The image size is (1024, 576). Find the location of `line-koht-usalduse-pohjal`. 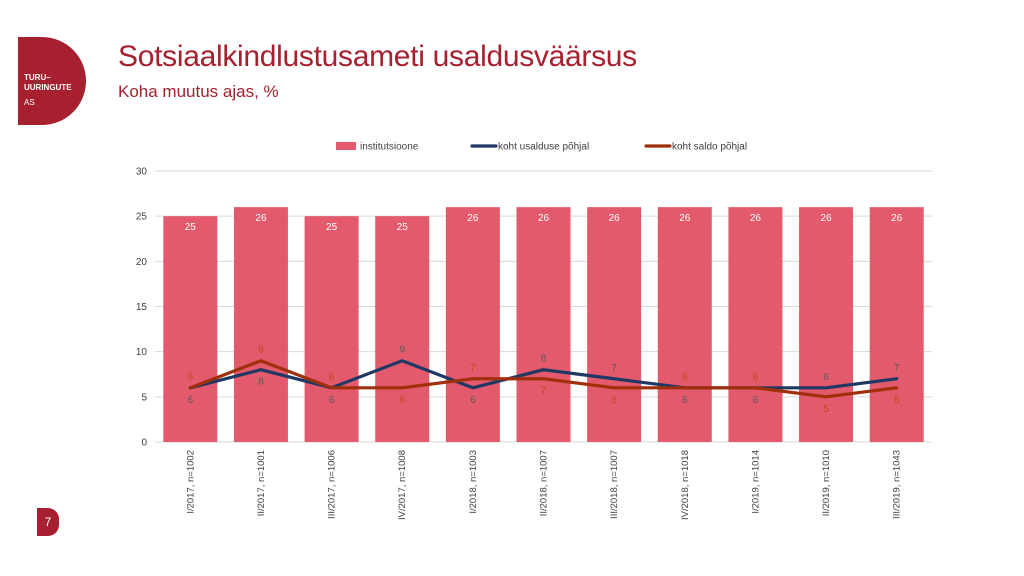

line-koht-usalduse-pohjal is located at coordinates (543, 374).